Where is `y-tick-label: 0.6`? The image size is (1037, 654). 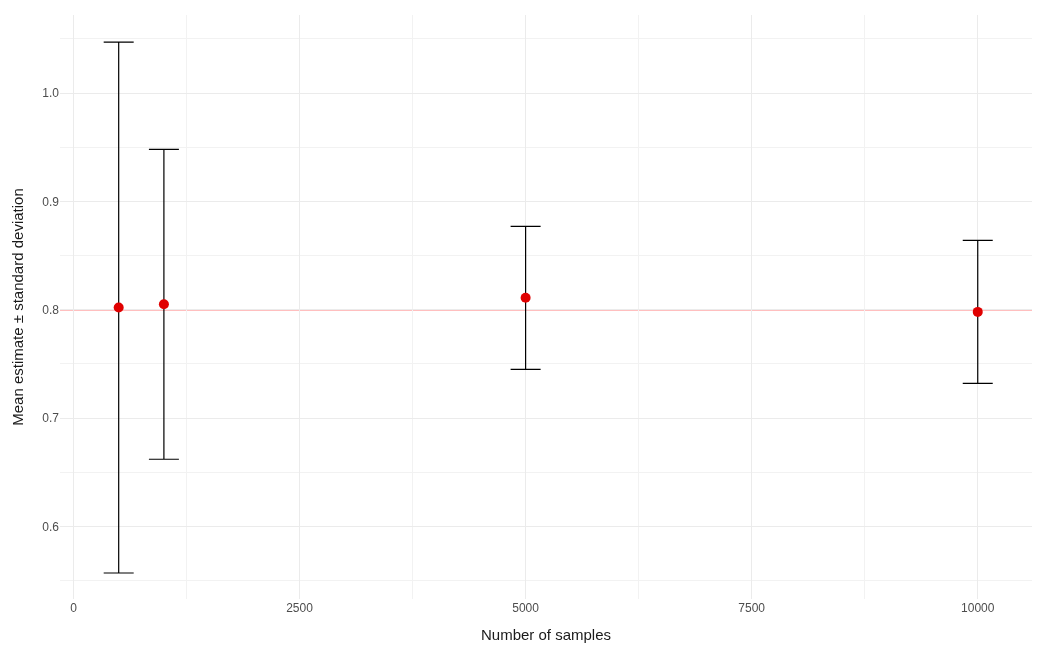
y-tick-label: 0.6 is located at coordinates (51, 526).